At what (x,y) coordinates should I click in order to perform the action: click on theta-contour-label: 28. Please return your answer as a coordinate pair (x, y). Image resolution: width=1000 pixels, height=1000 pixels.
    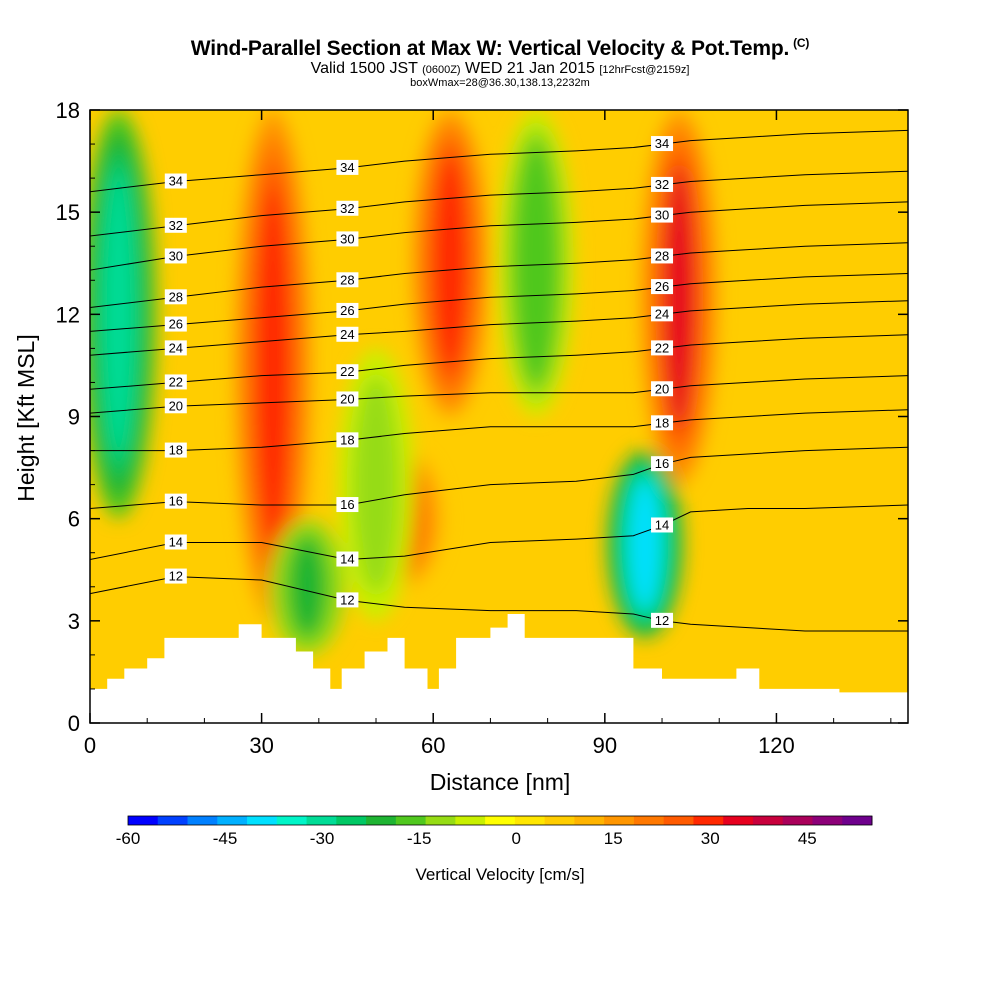
    Looking at the image, I should click on (662, 256).